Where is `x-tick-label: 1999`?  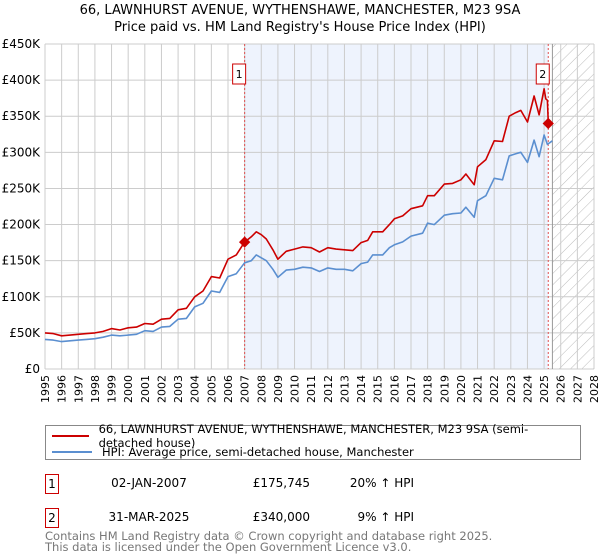 x-tick-label: 1999 is located at coordinates (112, 389).